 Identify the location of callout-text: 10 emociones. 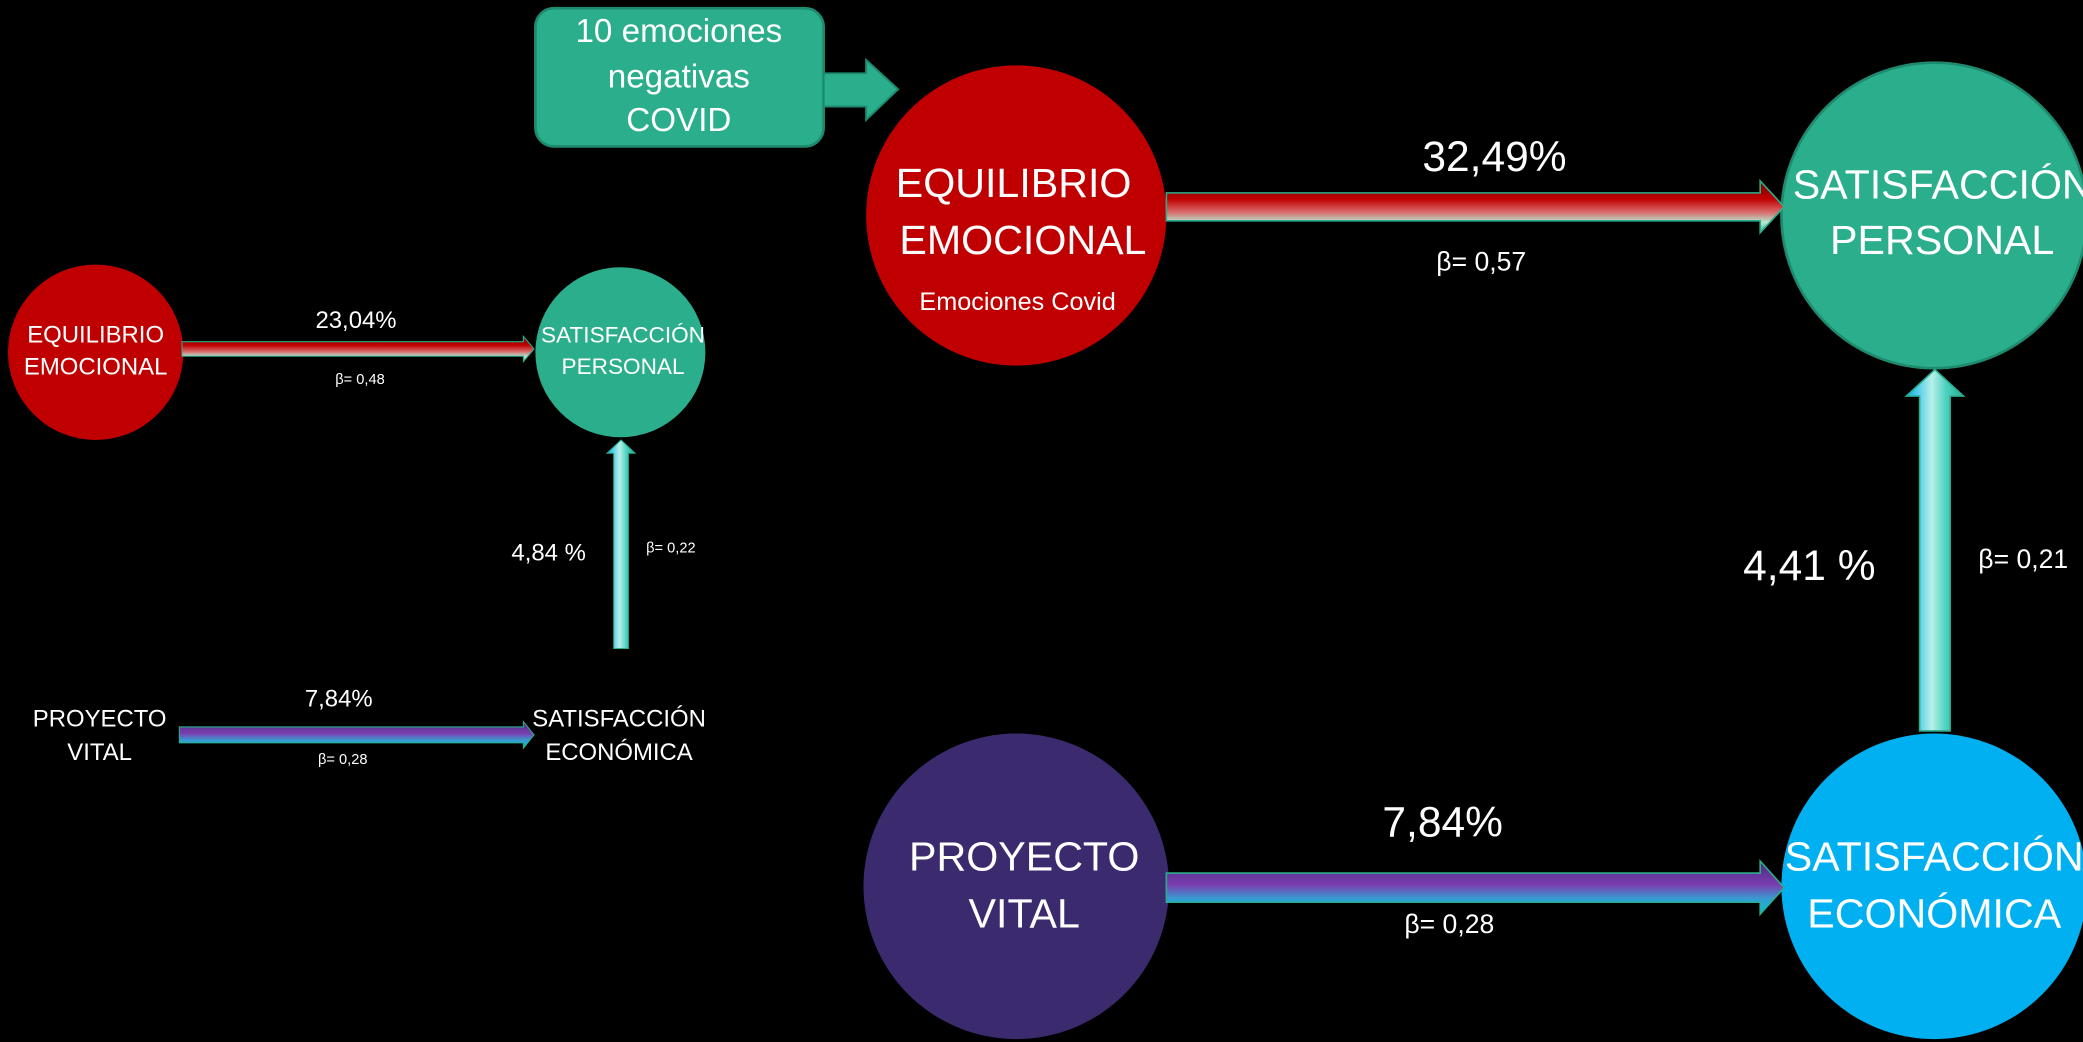
(678, 31).